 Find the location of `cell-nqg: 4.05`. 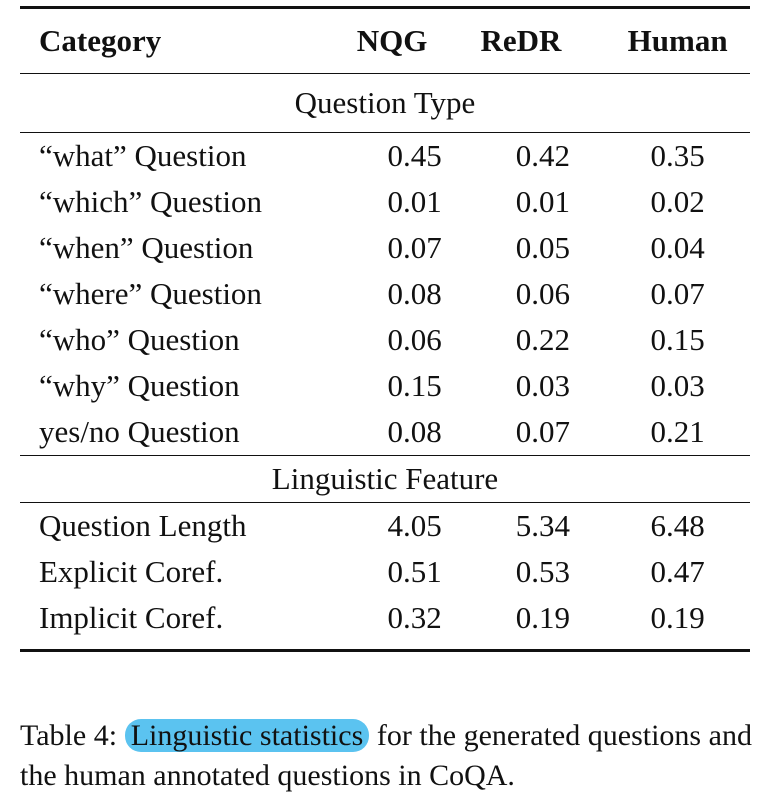

cell-nqg: 4.05 is located at coordinates (414, 525).